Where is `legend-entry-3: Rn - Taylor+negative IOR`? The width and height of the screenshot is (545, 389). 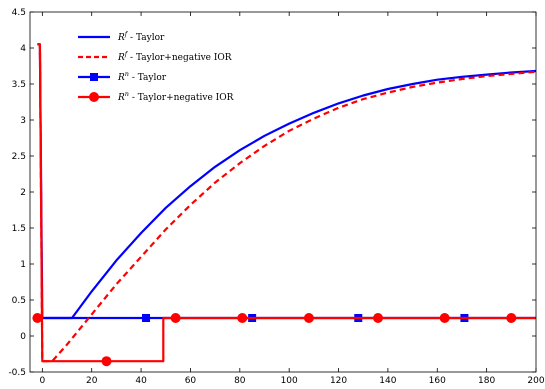 legend-entry-3: Rn - Taylor+negative IOR is located at coordinates (156, 96).